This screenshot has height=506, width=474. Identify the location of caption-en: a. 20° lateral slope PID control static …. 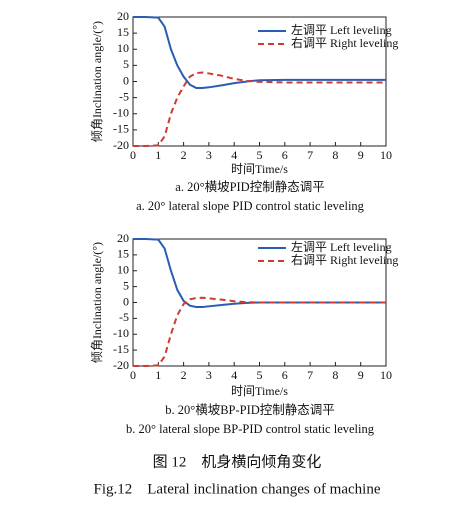
(250, 206).